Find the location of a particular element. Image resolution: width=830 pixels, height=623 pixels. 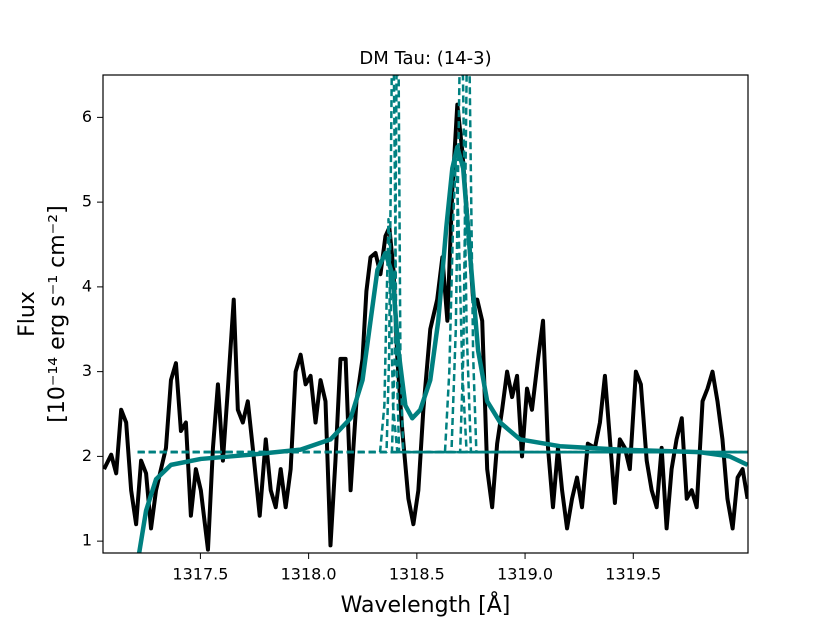

y-tick-label: 4 is located at coordinates (87, 285).